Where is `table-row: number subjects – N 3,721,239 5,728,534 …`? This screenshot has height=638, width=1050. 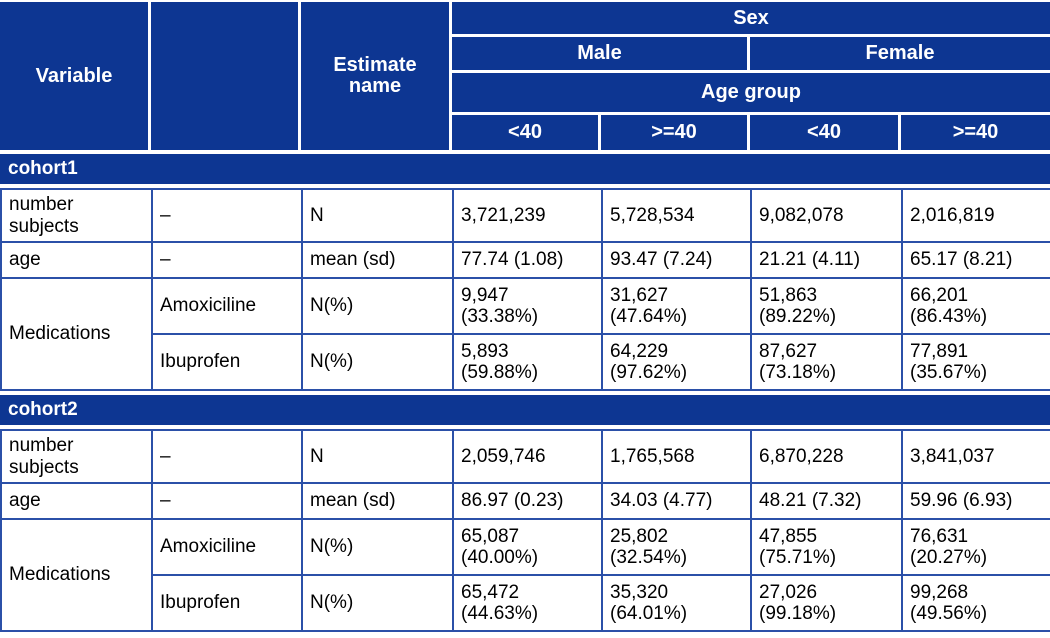
table-row: number subjects – N 3,721,239 5,728,534 … is located at coordinates (525, 215).